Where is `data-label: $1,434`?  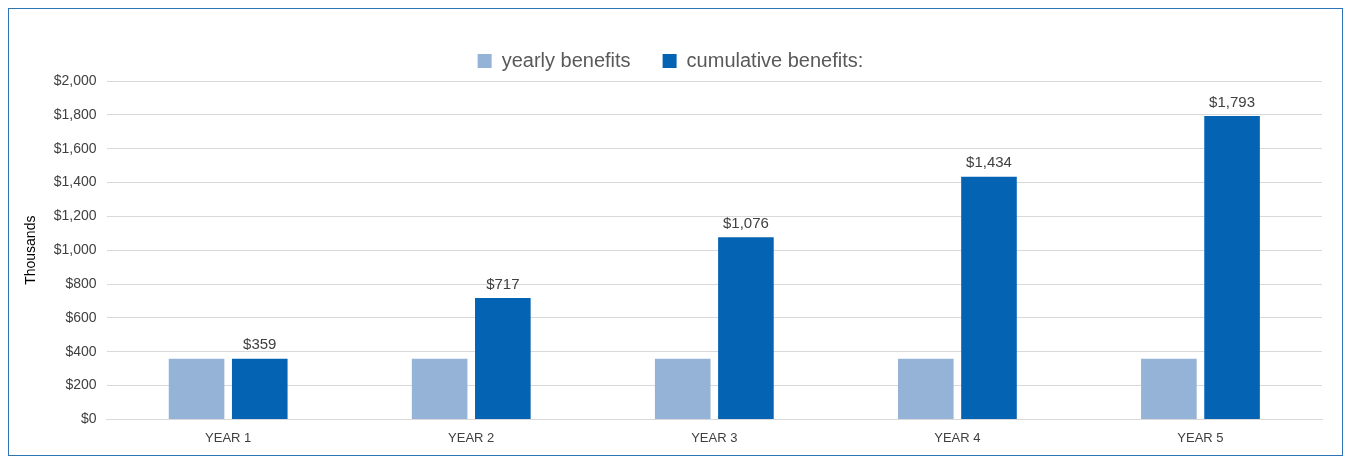
data-label: $1,434 is located at coordinates (989, 162).